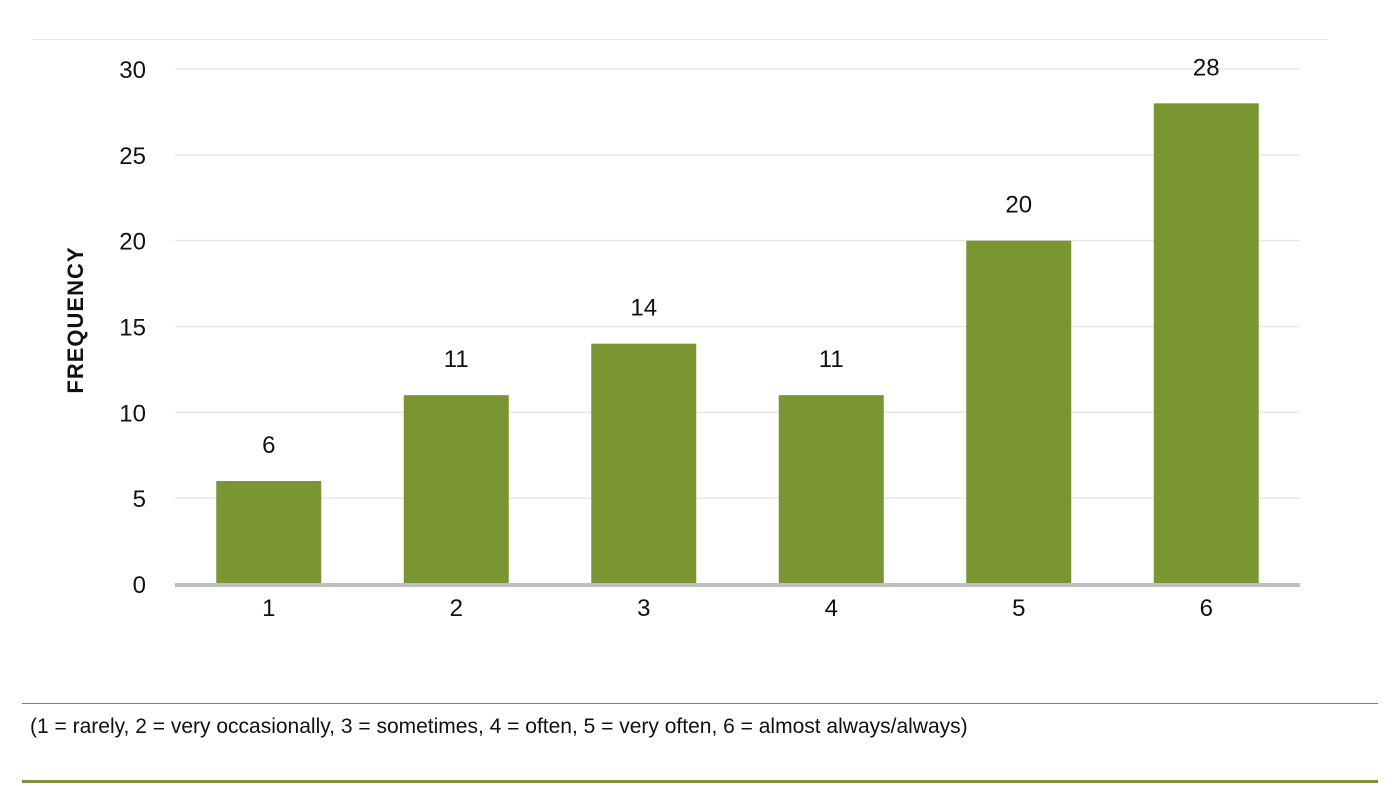  What do you see at coordinates (1206, 608) in the screenshot?
I see `x-tick-label-6: 6` at bounding box center [1206, 608].